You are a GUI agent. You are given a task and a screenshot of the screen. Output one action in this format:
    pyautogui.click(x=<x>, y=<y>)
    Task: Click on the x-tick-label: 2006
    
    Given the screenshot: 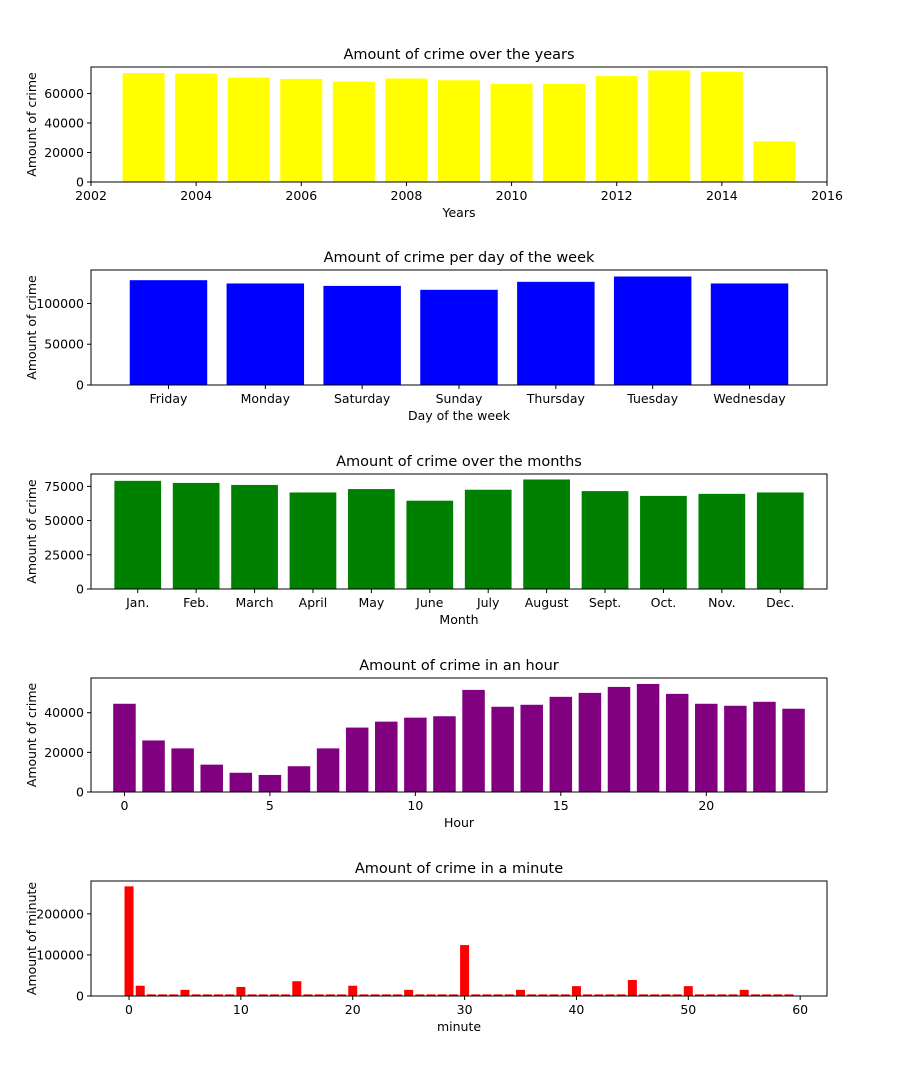 What is the action you would take?
    pyautogui.click(x=301, y=195)
    